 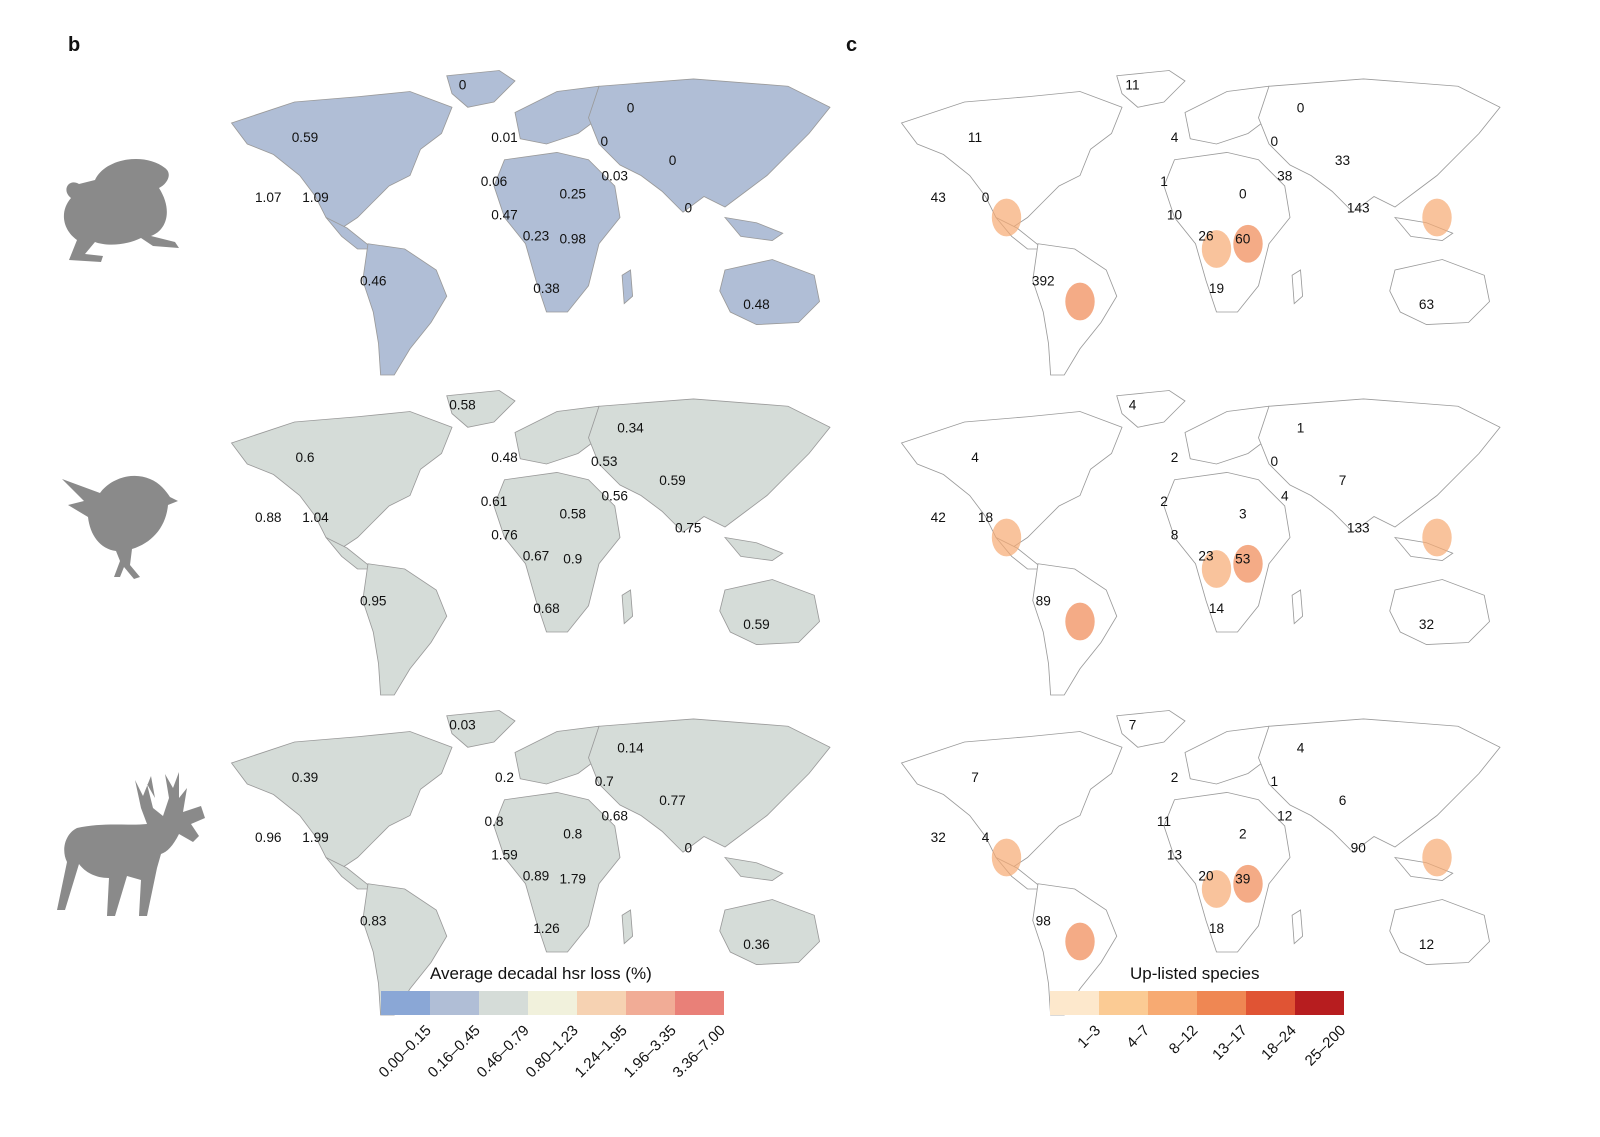 I want to click on map-region-value: 60, so click(x=1243, y=239).